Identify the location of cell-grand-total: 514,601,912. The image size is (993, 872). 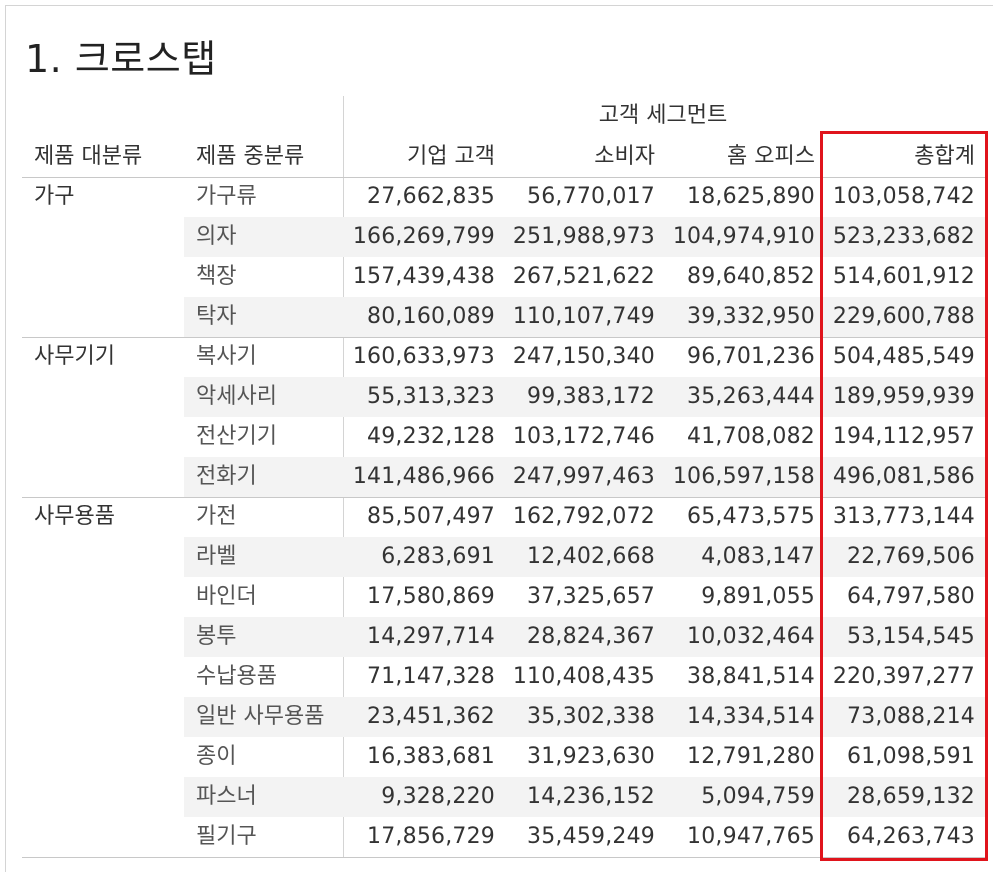
(903, 276).